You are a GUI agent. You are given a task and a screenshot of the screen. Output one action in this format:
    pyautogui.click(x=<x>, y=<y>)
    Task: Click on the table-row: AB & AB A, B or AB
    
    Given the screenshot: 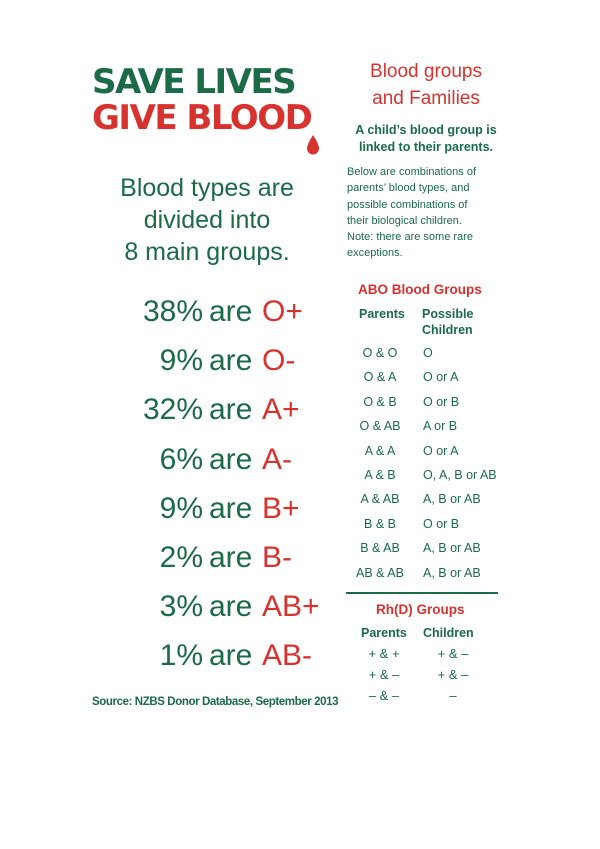 What is the action you would take?
    pyautogui.click(x=431, y=578)
    